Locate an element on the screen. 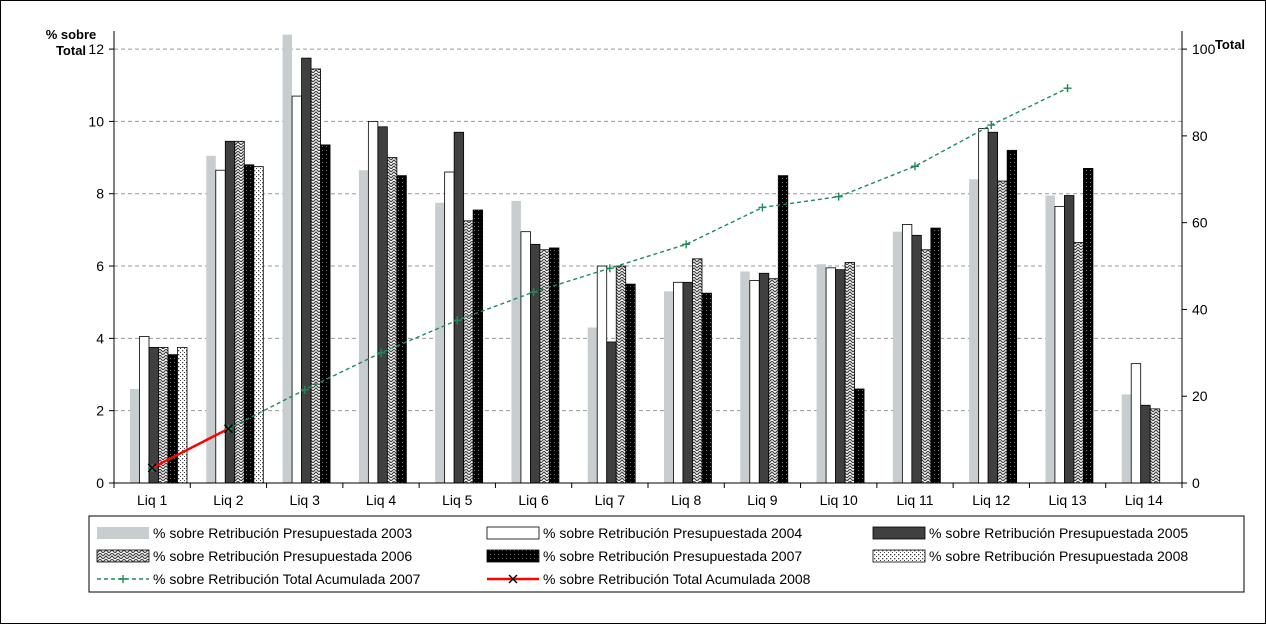  category-label: Liq 1 is located at coordinates (152, 500).